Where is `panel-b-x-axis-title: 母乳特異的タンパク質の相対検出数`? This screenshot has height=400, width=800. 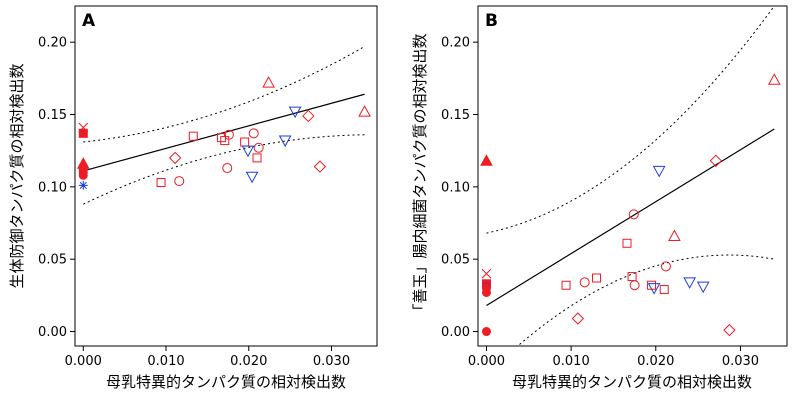 panel-b-x-axis-title: 母乳特異的タンパク質の相対検出数 is located at coordinates (632, 382).